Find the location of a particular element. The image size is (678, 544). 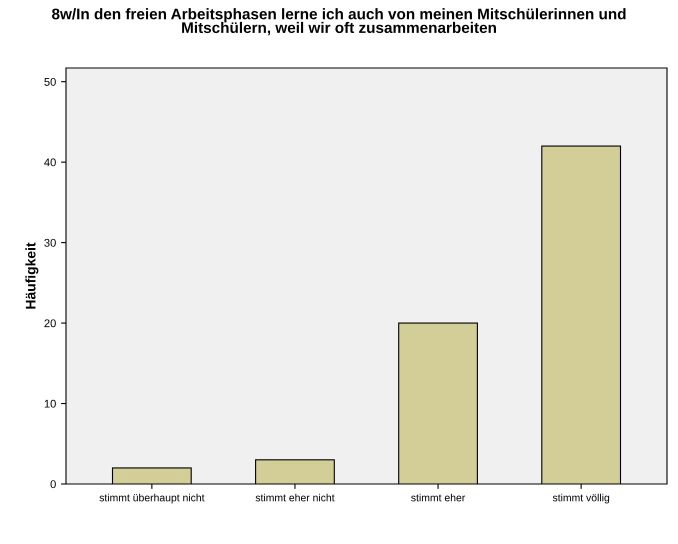

y-tick-label: 20 is located at coordinates (50, 323).